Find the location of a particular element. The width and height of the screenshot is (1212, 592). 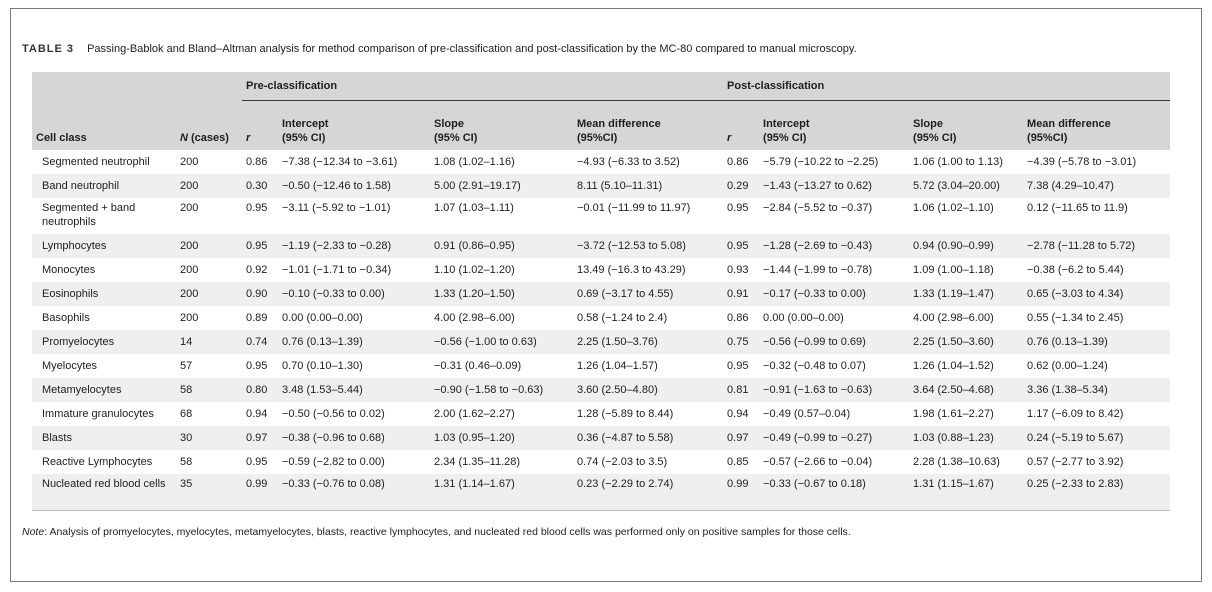

intercept-pre: −3.11 (−5.92 to −1.01) is located at coordinates (336, 208).